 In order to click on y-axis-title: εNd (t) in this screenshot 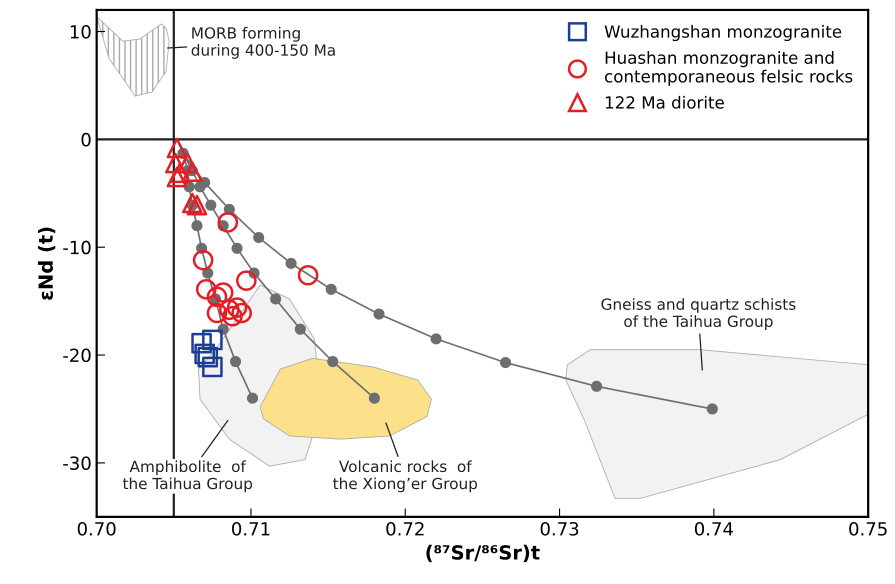, I will do `click(47, 264)`.